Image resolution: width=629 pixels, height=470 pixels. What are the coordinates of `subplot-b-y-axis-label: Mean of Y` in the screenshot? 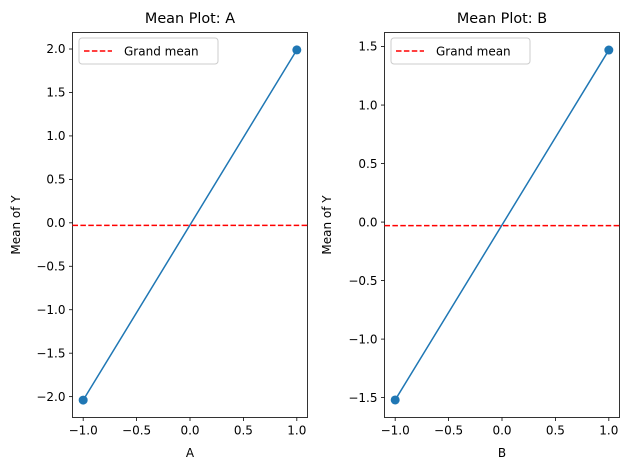 It's located at (327, 225).